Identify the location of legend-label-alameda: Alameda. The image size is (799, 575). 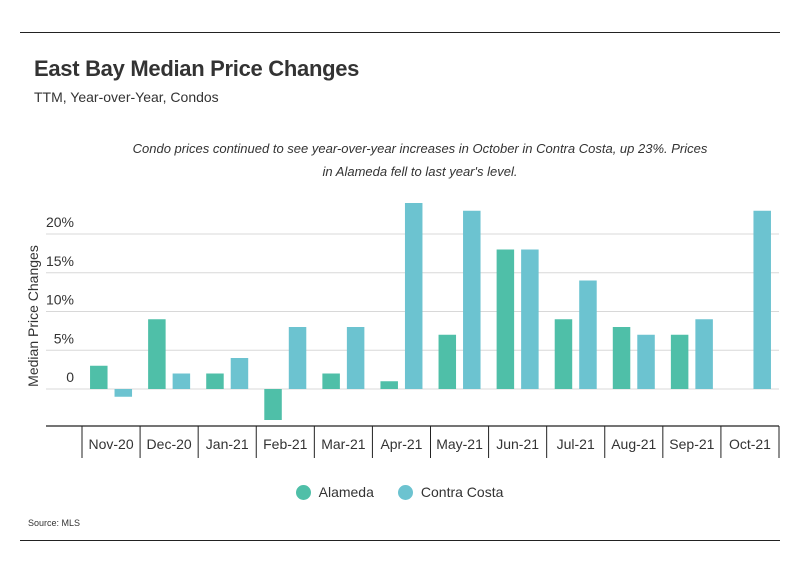
(346, 492).